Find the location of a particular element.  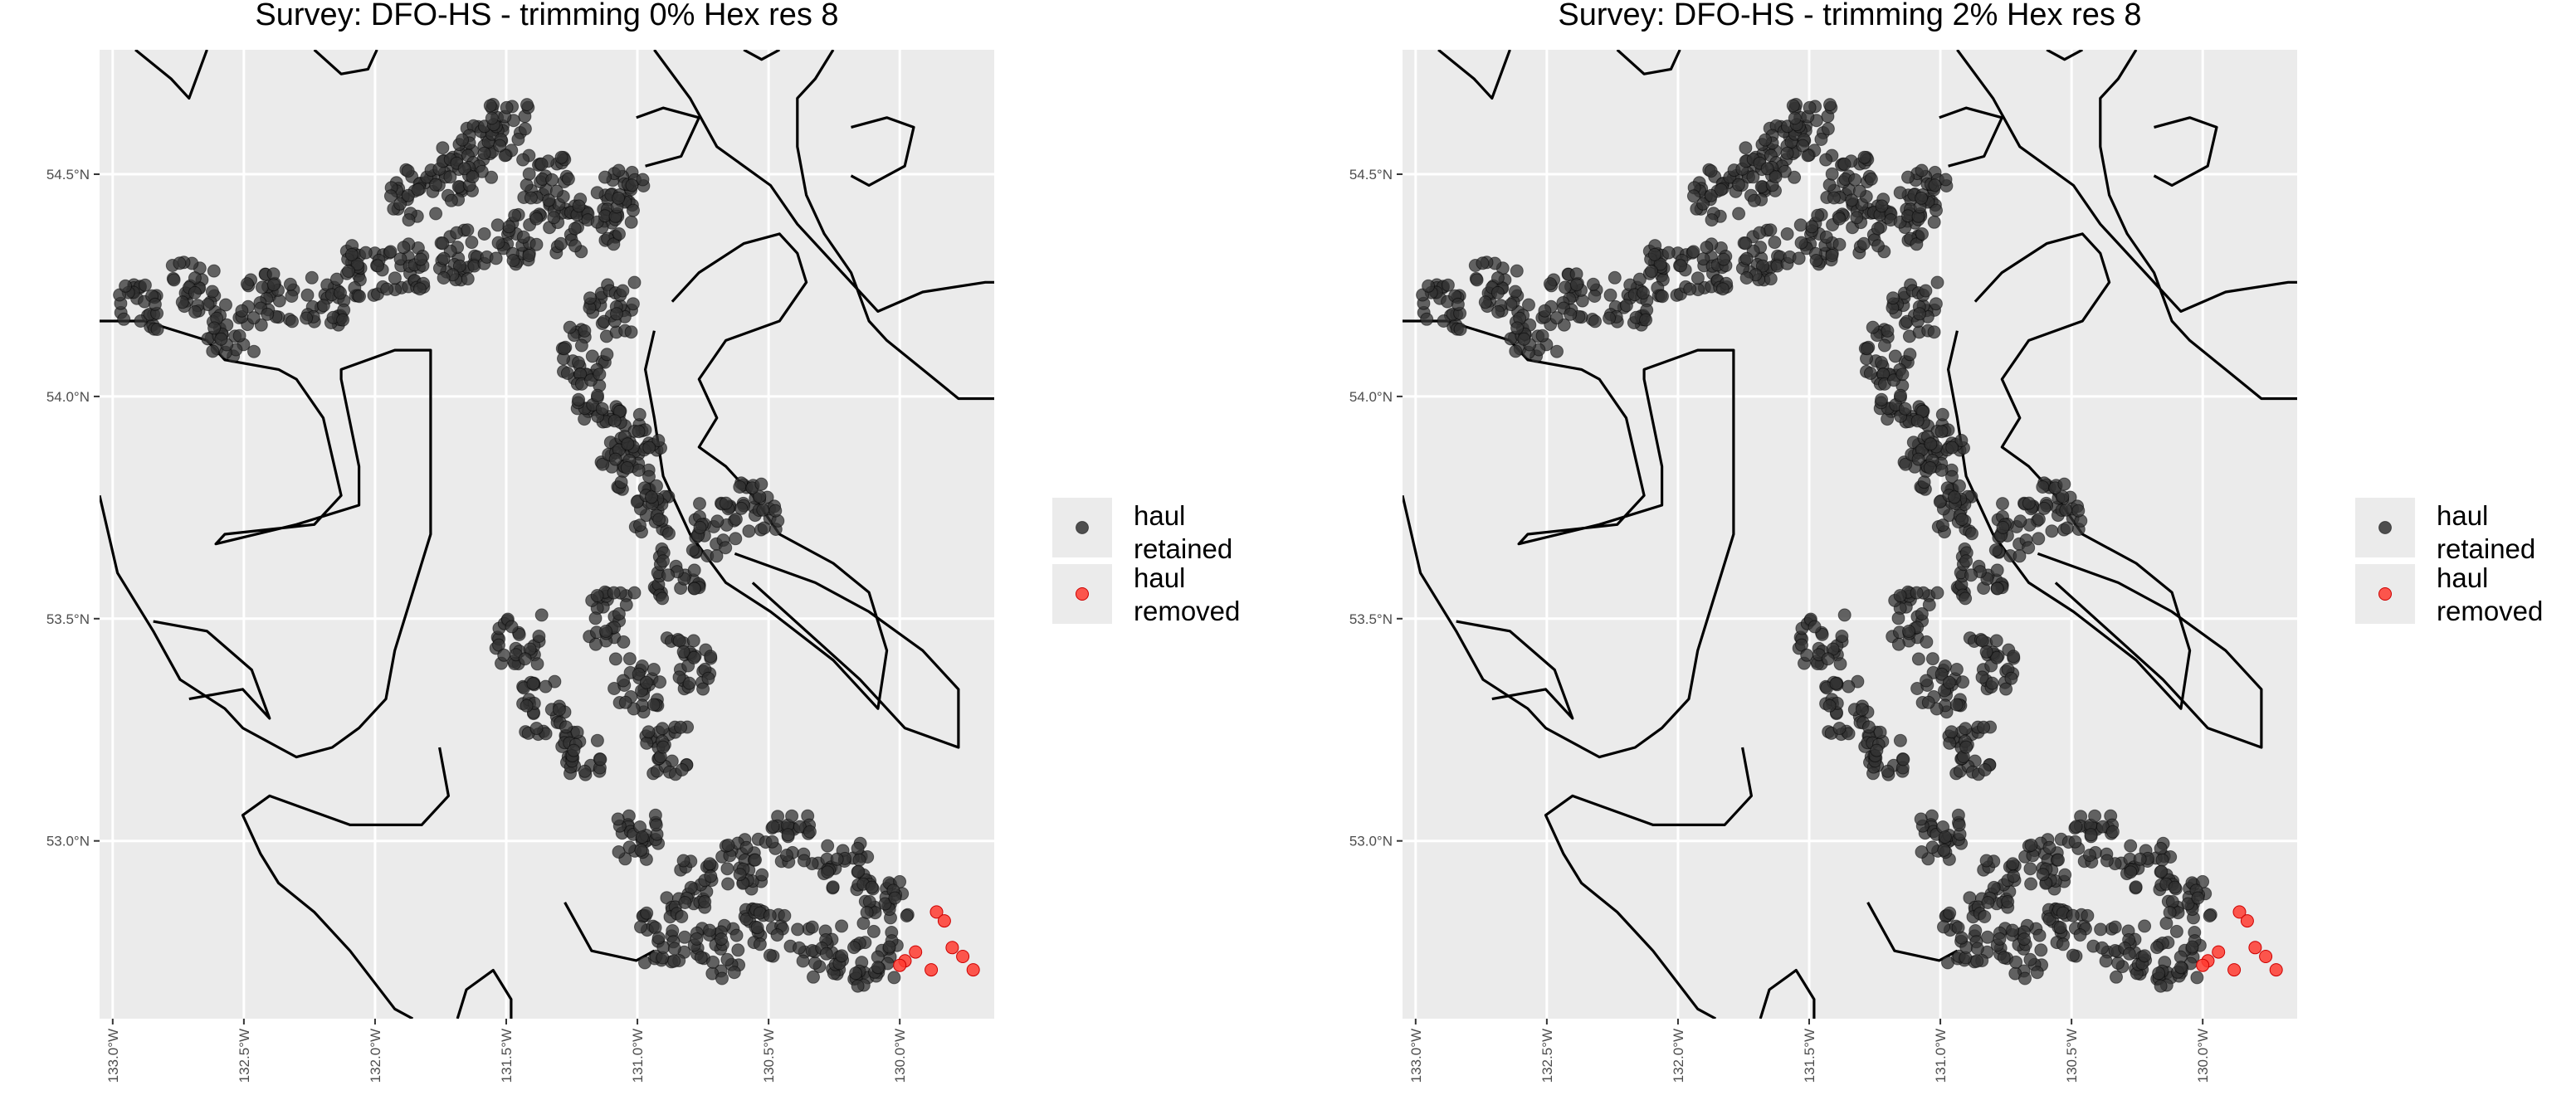

y-tick-label: 53.0°N is located at coordinates (1371, 841).